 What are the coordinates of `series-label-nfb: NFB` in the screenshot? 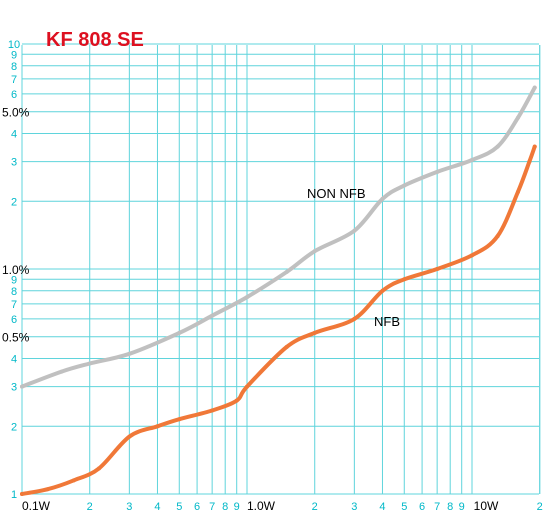 It's located at (387, 321).